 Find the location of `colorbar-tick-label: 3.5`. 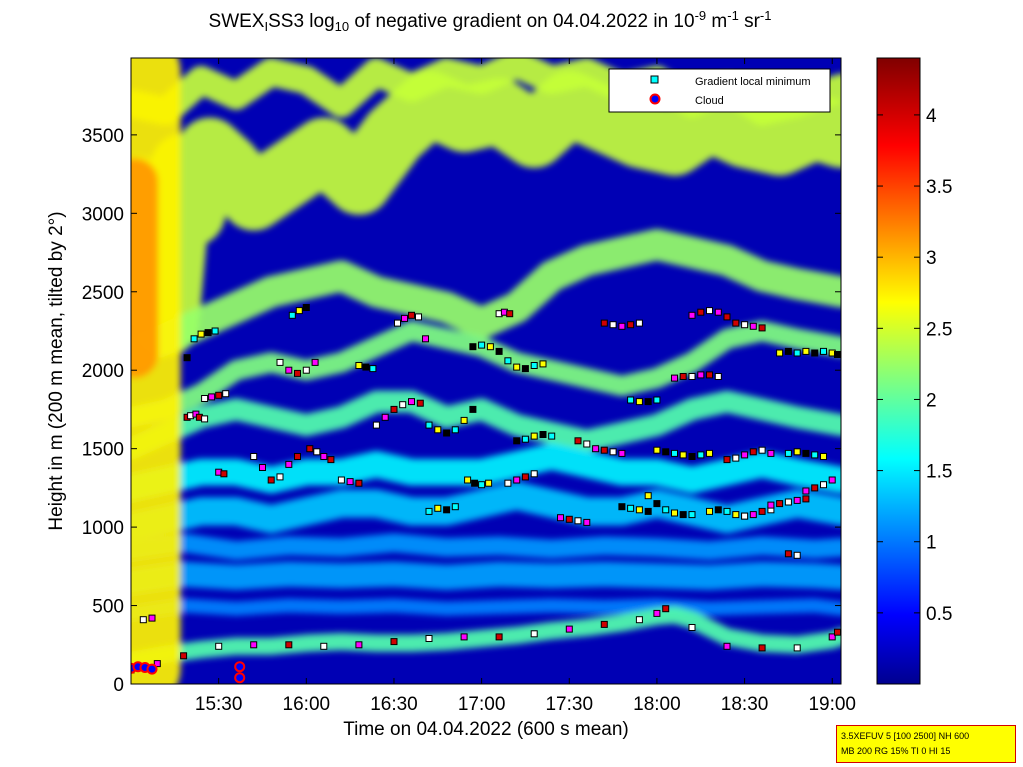

colorbar-tick-label: 3.5 is located at coordinates (939, 187).